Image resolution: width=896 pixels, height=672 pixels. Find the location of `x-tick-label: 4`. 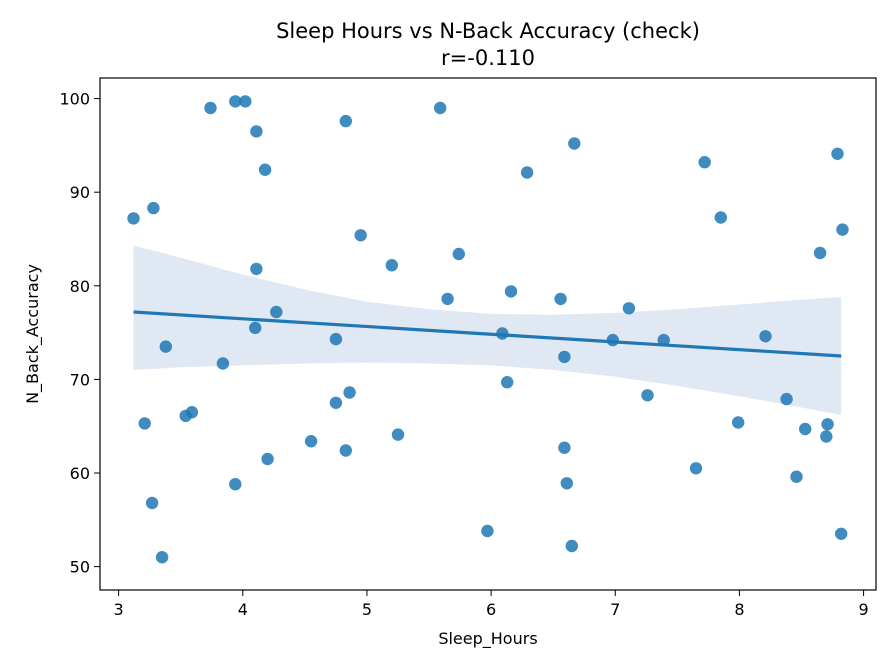

x-tick-label: 4 is located at coordinates (243, 609).